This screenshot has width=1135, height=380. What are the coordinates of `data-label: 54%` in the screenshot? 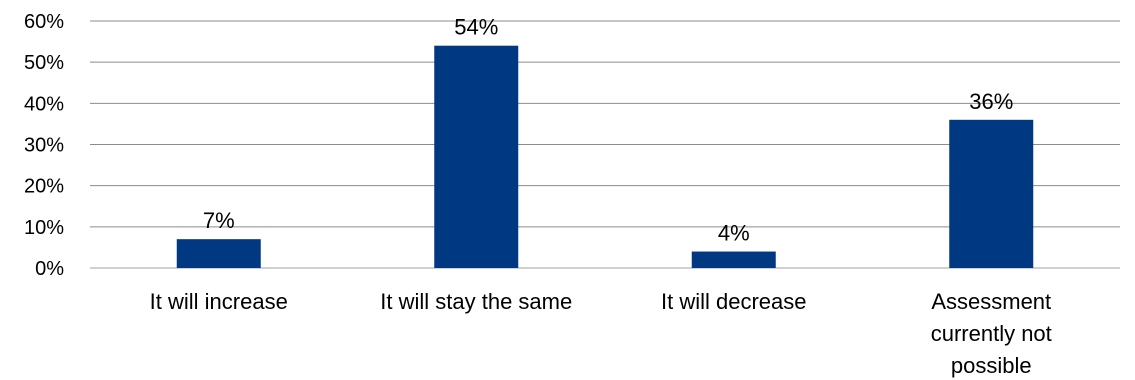 It's located at (476, 27).